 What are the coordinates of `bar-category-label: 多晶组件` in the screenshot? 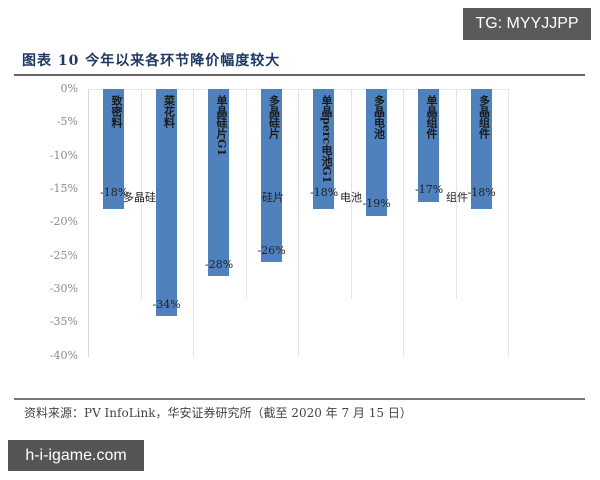 It's located at (484, 117).